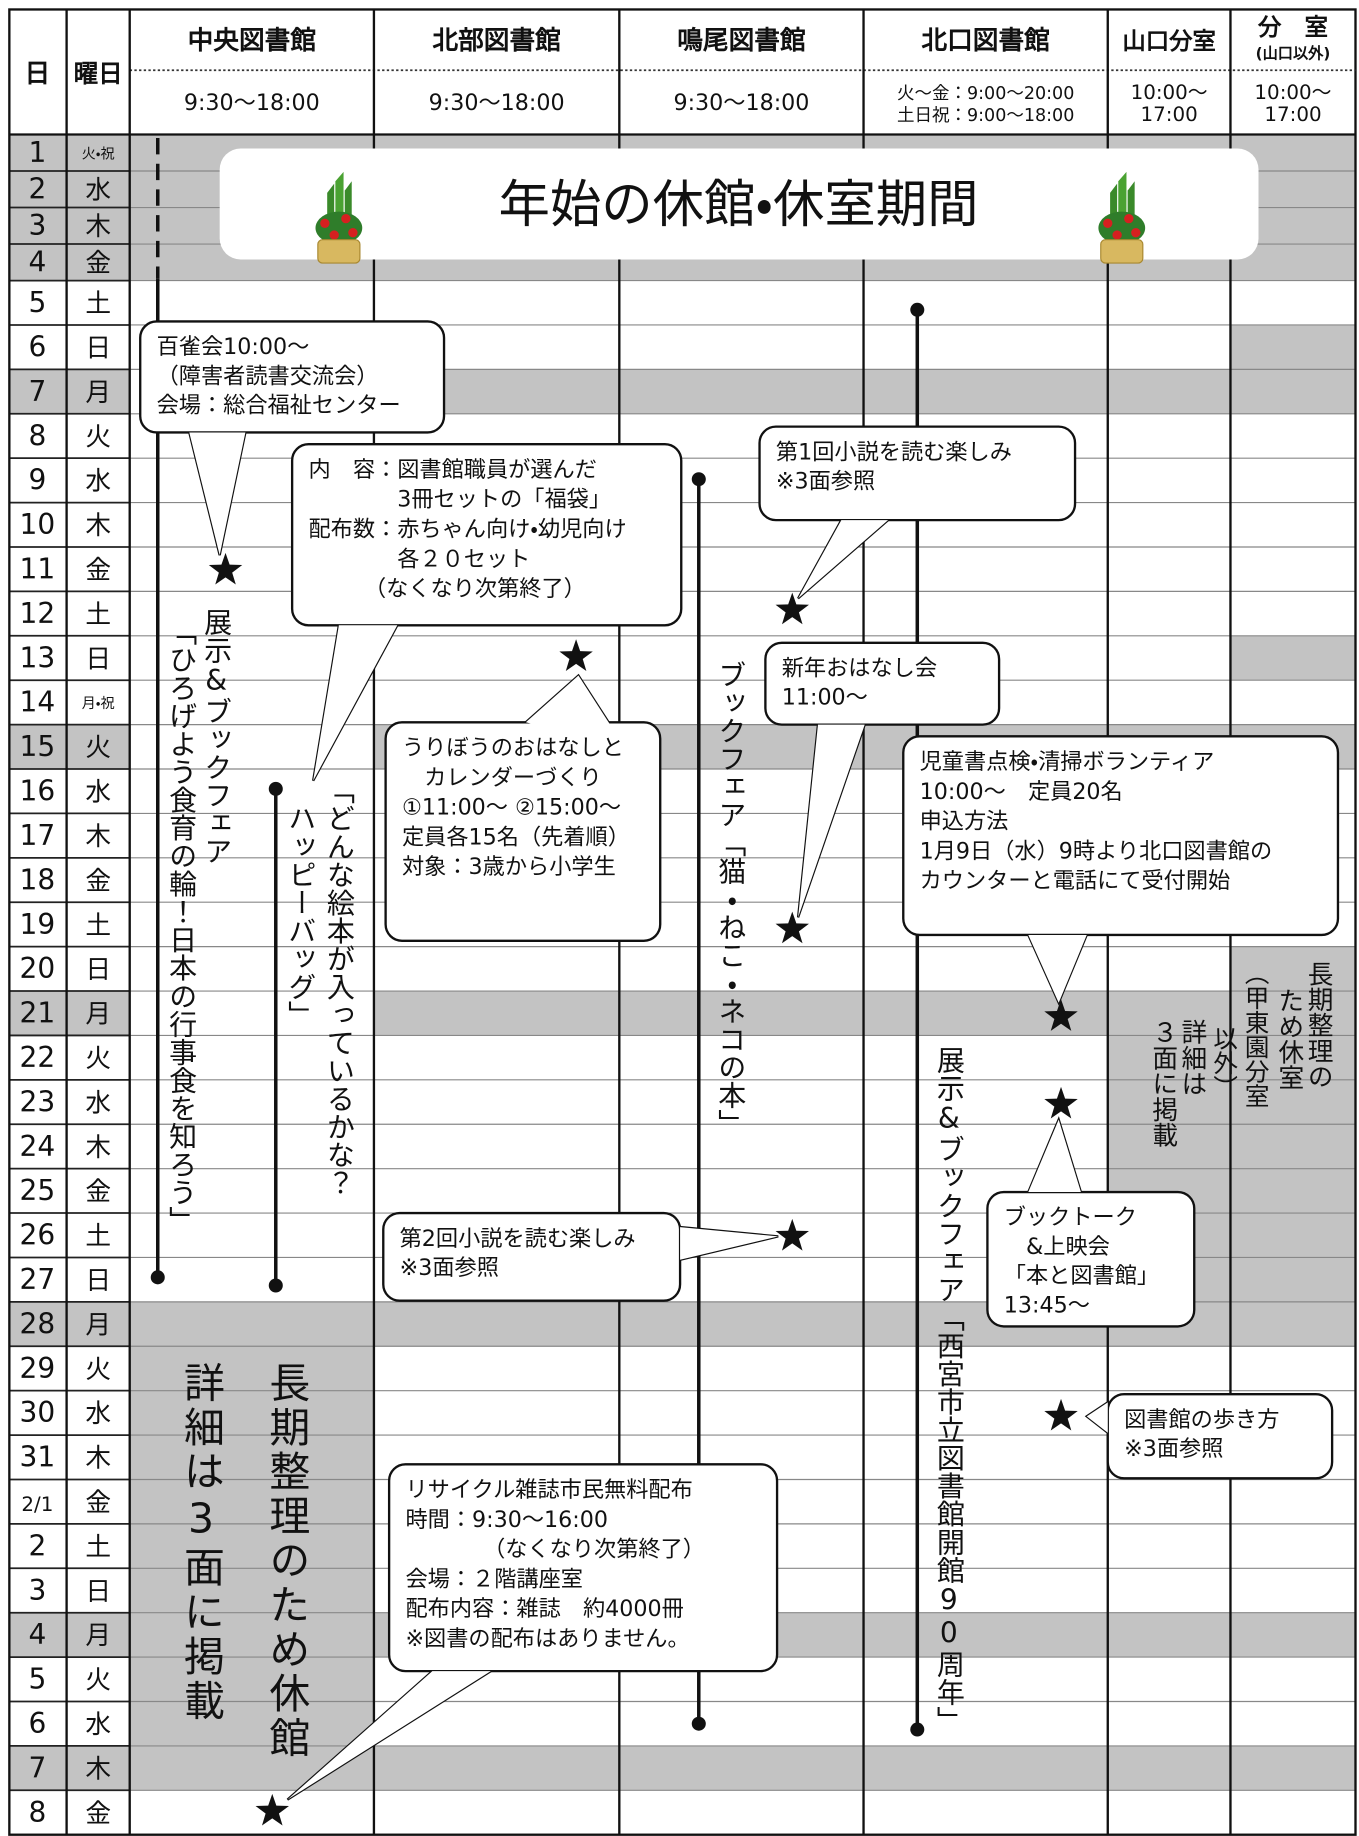  I want to click on day-number: 3, so click(37, 1590).